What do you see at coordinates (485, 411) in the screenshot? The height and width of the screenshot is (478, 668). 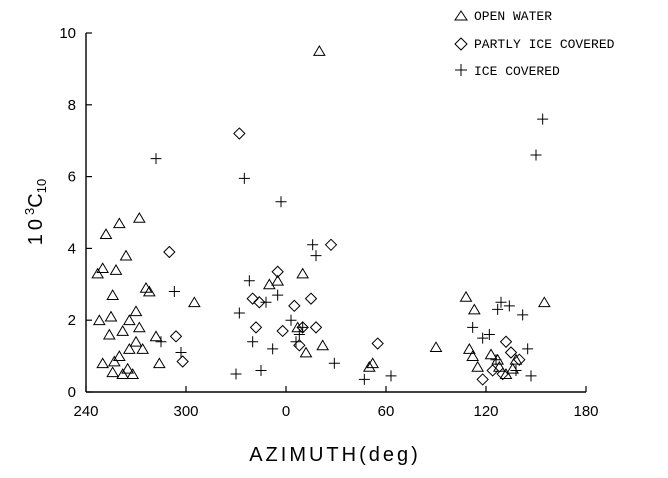 I see `x-tick-label: 120` at bounding box center [485, 411].